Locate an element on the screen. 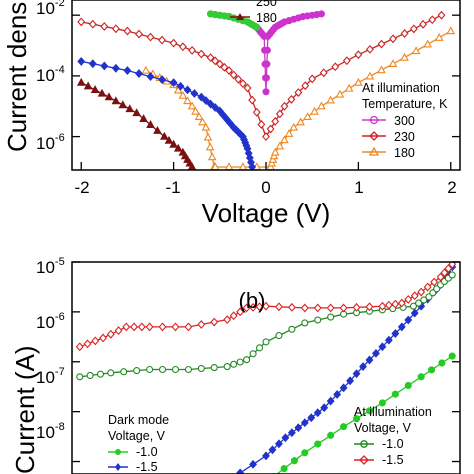  y-tick-label-1e-5: 10⁻⁵ is located at coordinates (50, 266).